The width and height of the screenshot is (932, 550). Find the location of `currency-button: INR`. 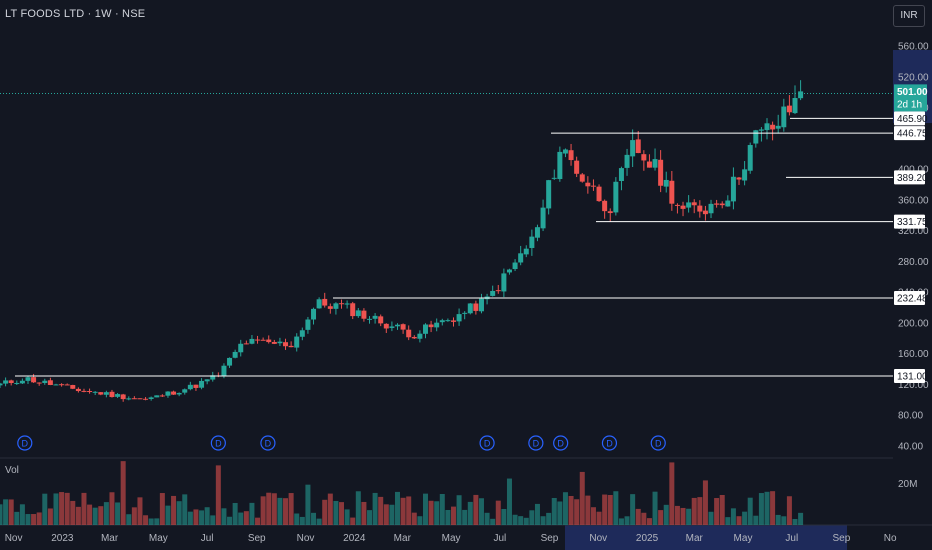

currency-button: INR is located at coordinates (909, 16).